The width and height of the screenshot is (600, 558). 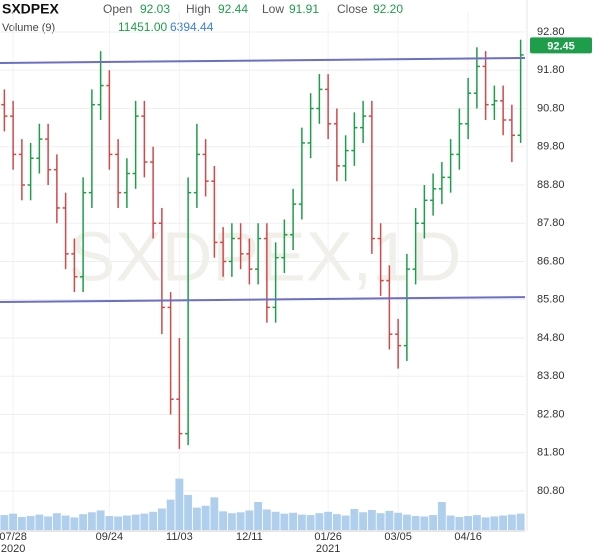 What do you see at coordinates (198, 9) in the screenshot?
I see `header-label: High` at bounding box center [198, 9].